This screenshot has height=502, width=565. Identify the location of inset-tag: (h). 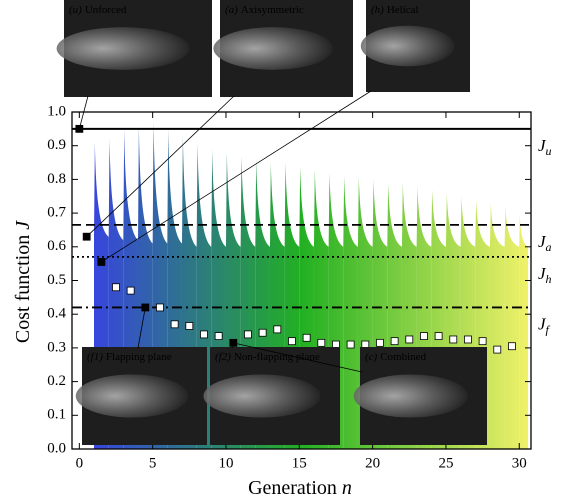
(377, 10).